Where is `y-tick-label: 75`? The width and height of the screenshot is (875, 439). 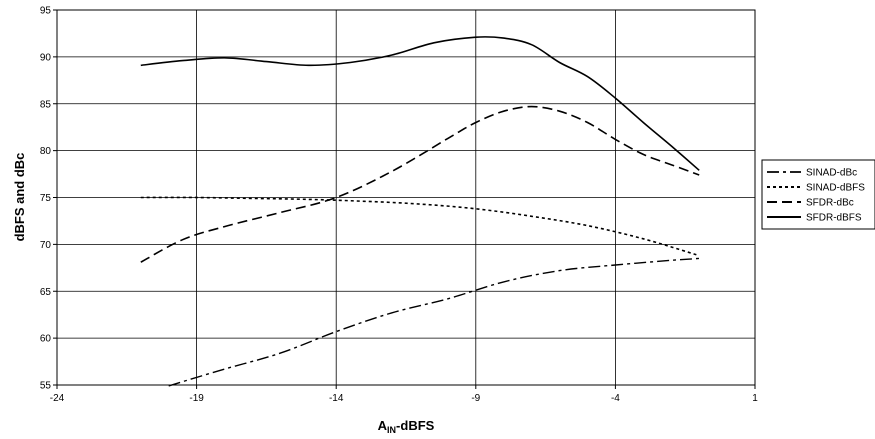
y-tick-label: 75 is located at coordinates (46, 198).